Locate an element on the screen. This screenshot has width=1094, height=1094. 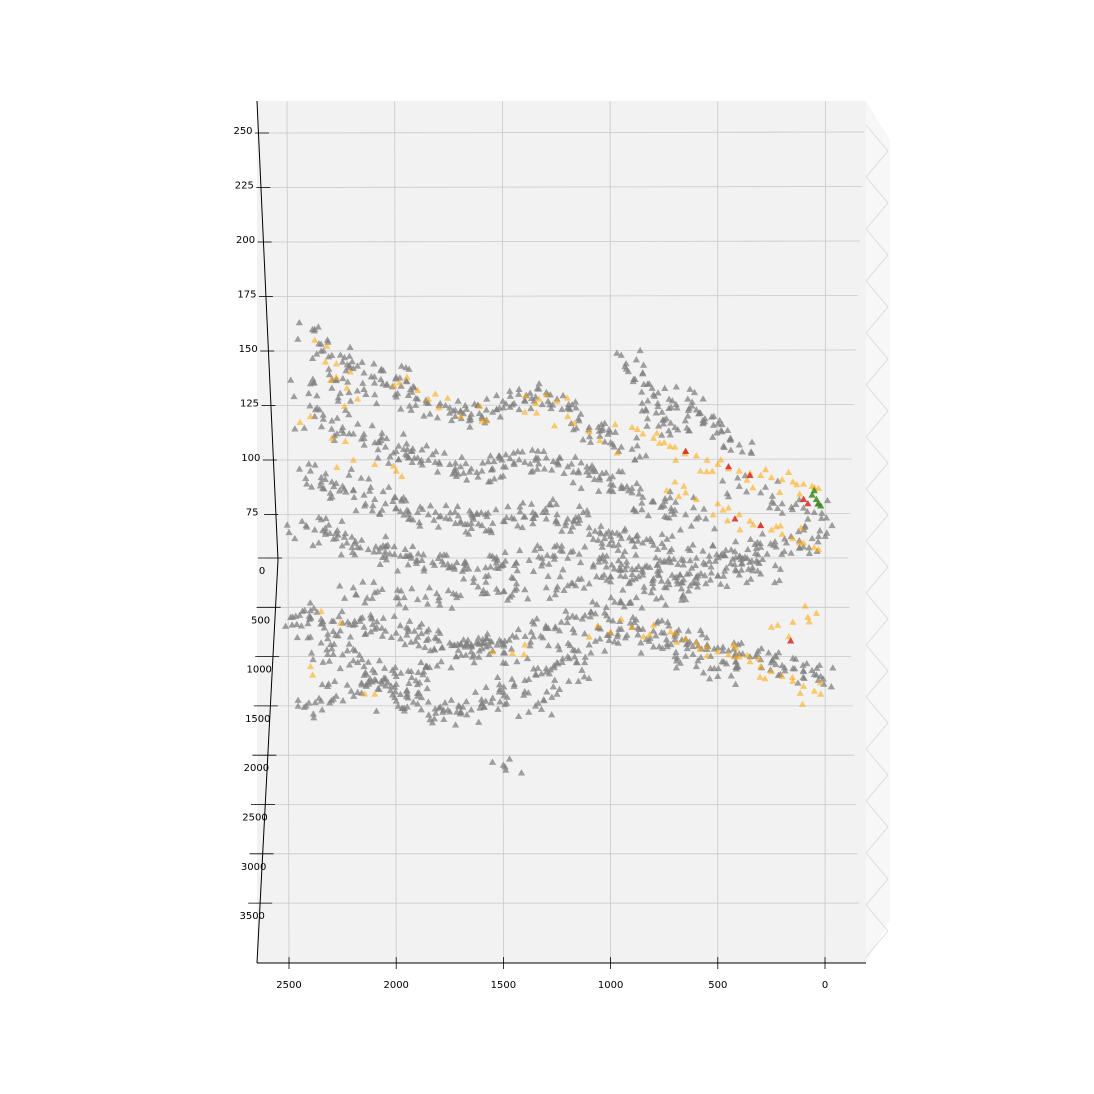
y-tick-label: 1000 is located at coordinates (258, 670).